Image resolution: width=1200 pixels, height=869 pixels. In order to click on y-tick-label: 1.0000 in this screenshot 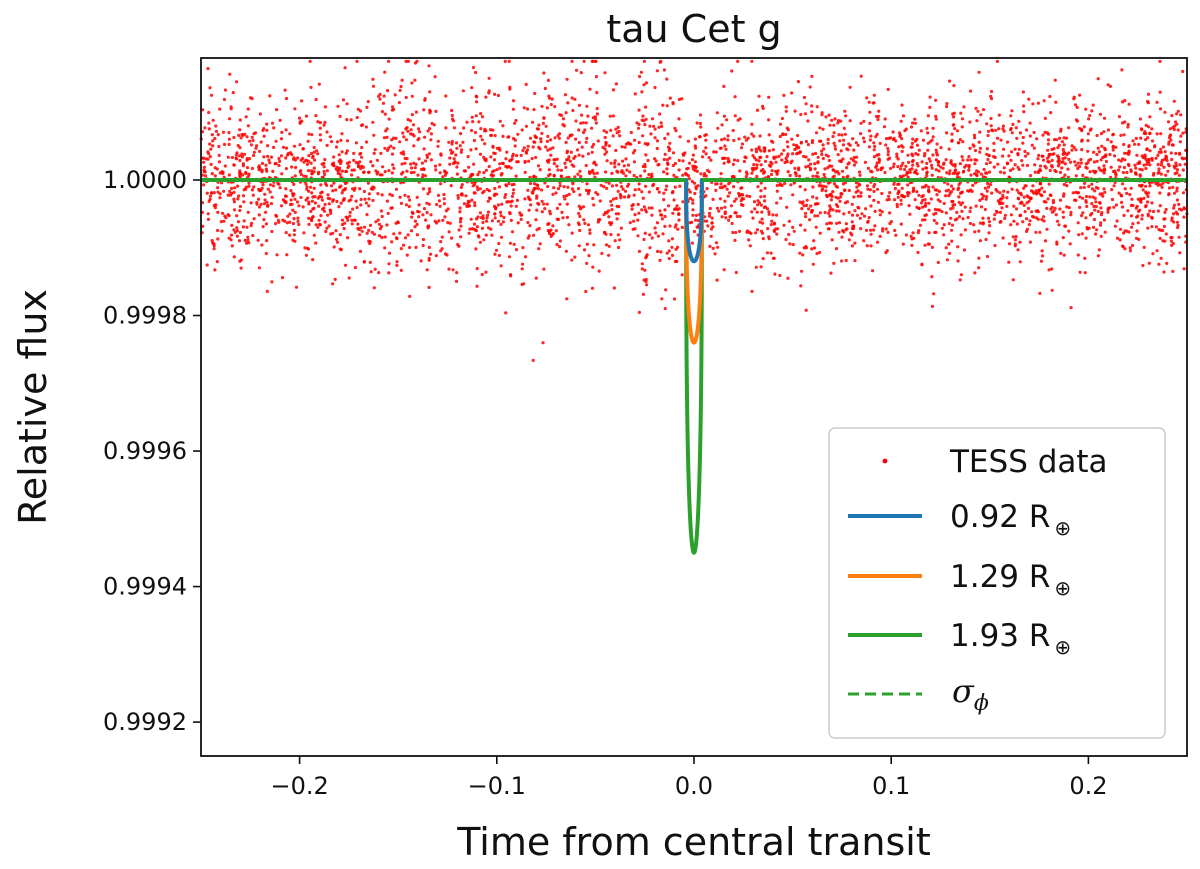, I will do `click(145, 180)`.